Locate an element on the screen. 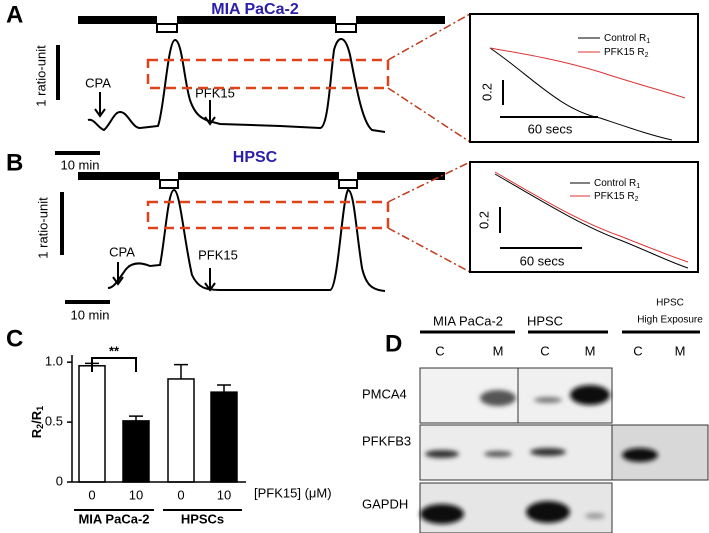 The width and height of the screenshot is (709, 533). group-label: HPSCs is located at coordinates (202, 518).